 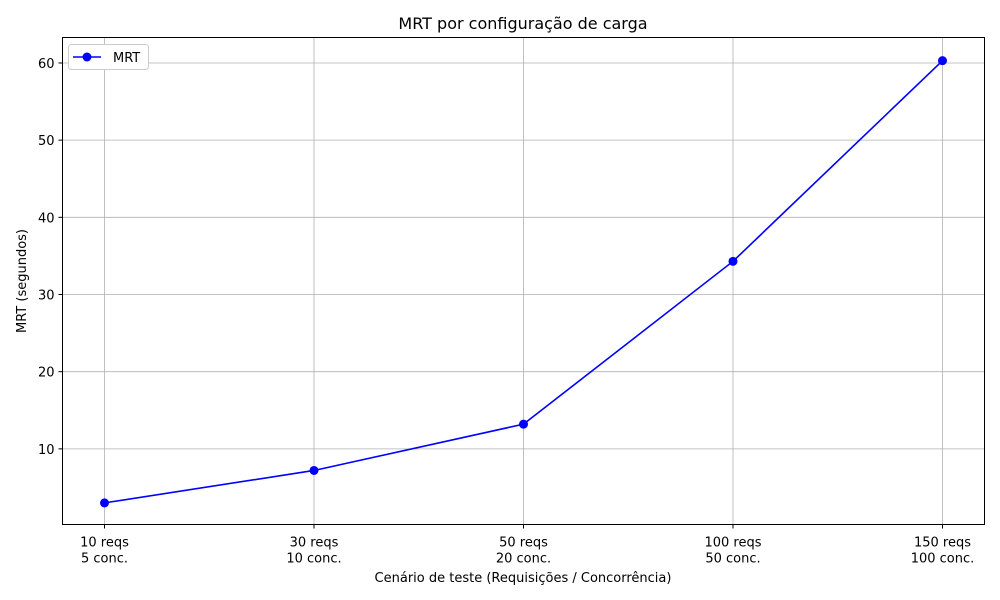 I want to click on x-tick-label: 50 conc., so click(x=732, y=559).